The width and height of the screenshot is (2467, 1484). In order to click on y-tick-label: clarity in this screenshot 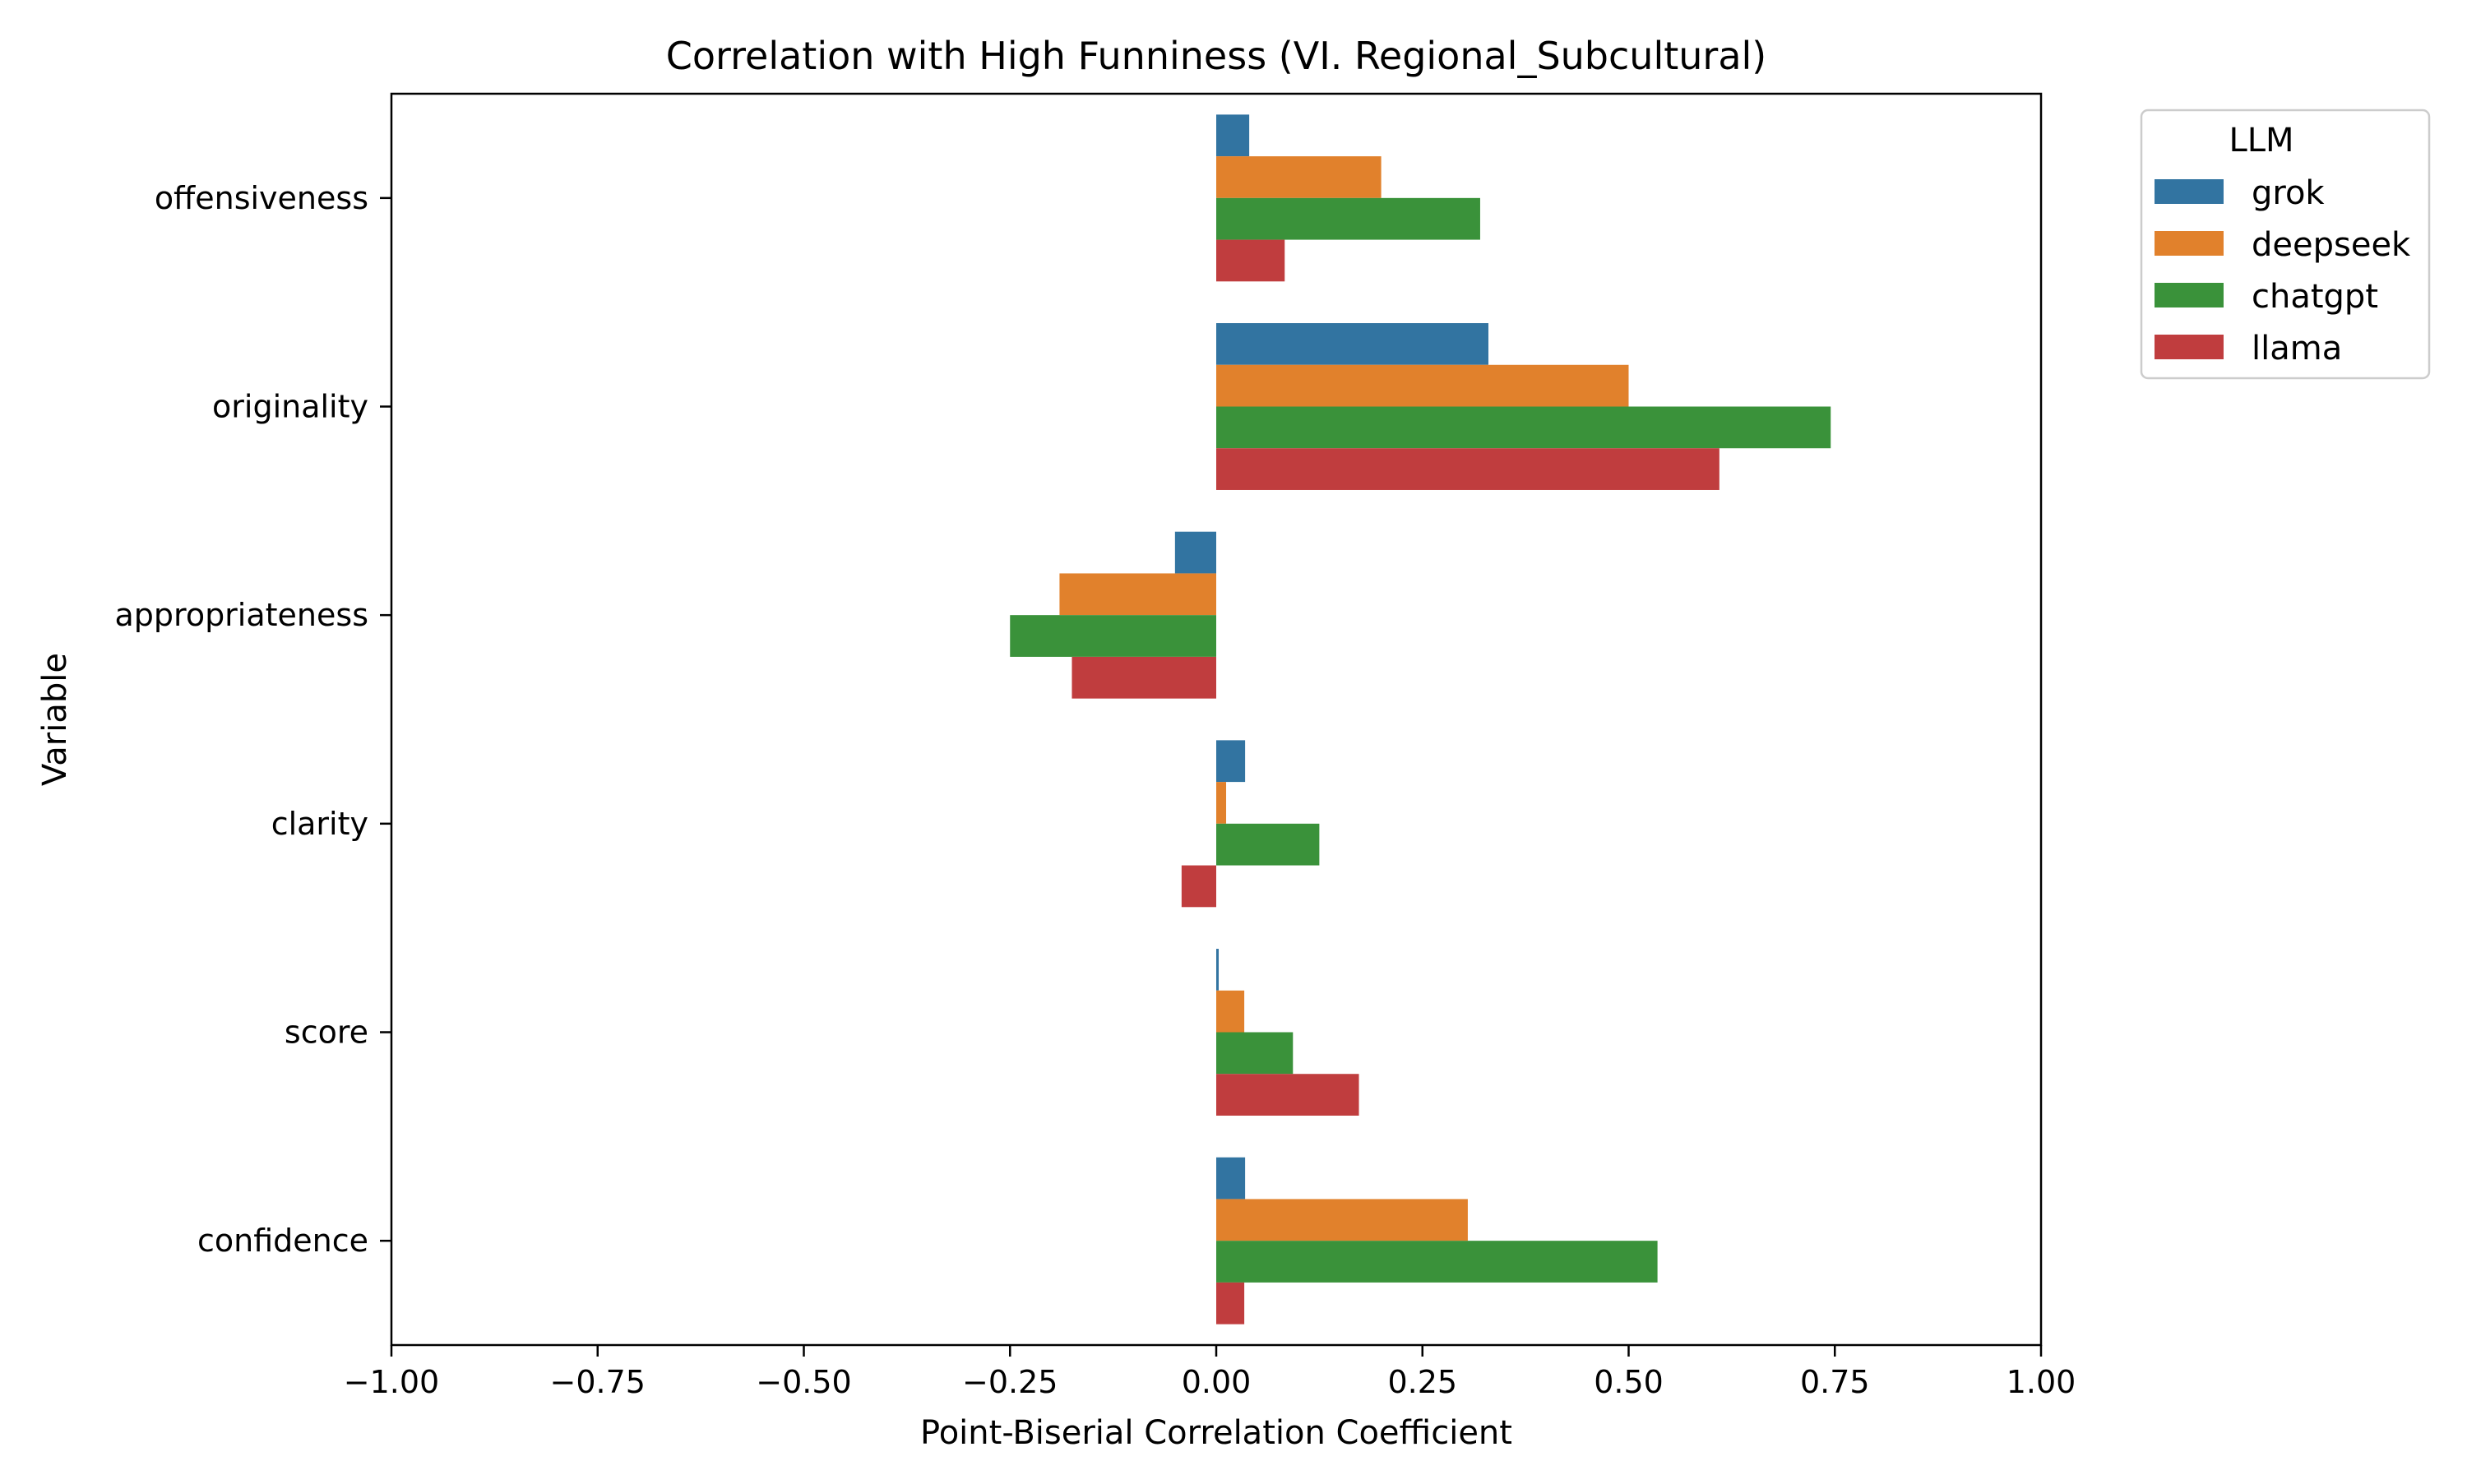, I will do `click(319, 824)`.